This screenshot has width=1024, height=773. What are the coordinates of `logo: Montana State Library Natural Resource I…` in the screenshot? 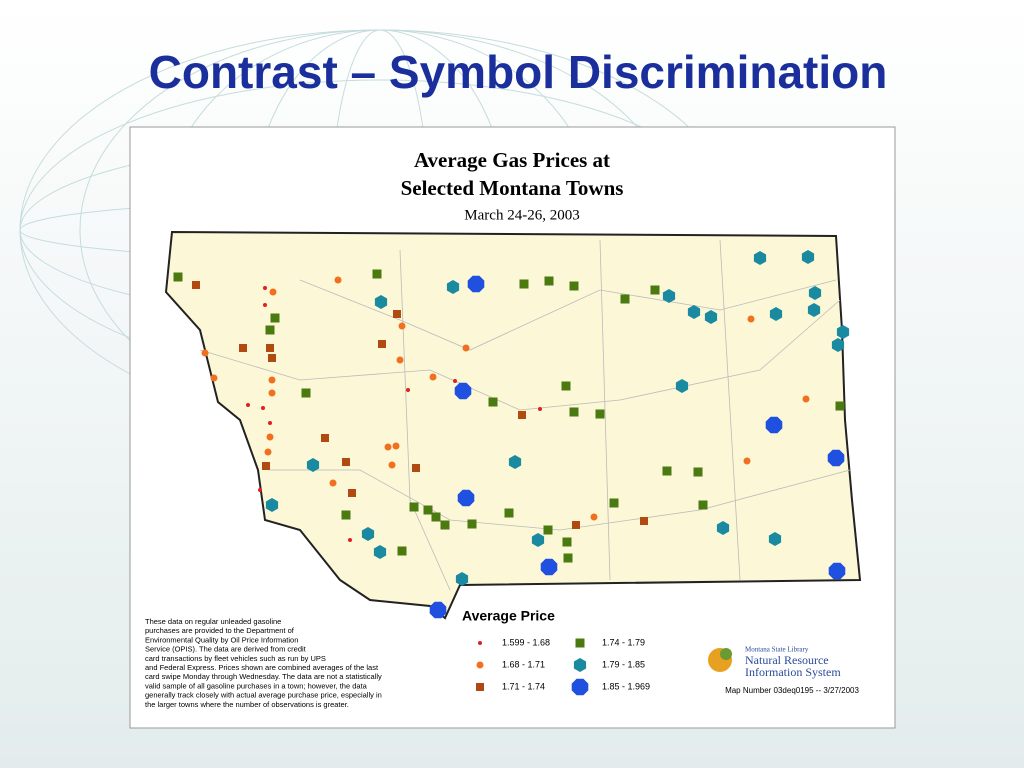 It's located at (774, 662).